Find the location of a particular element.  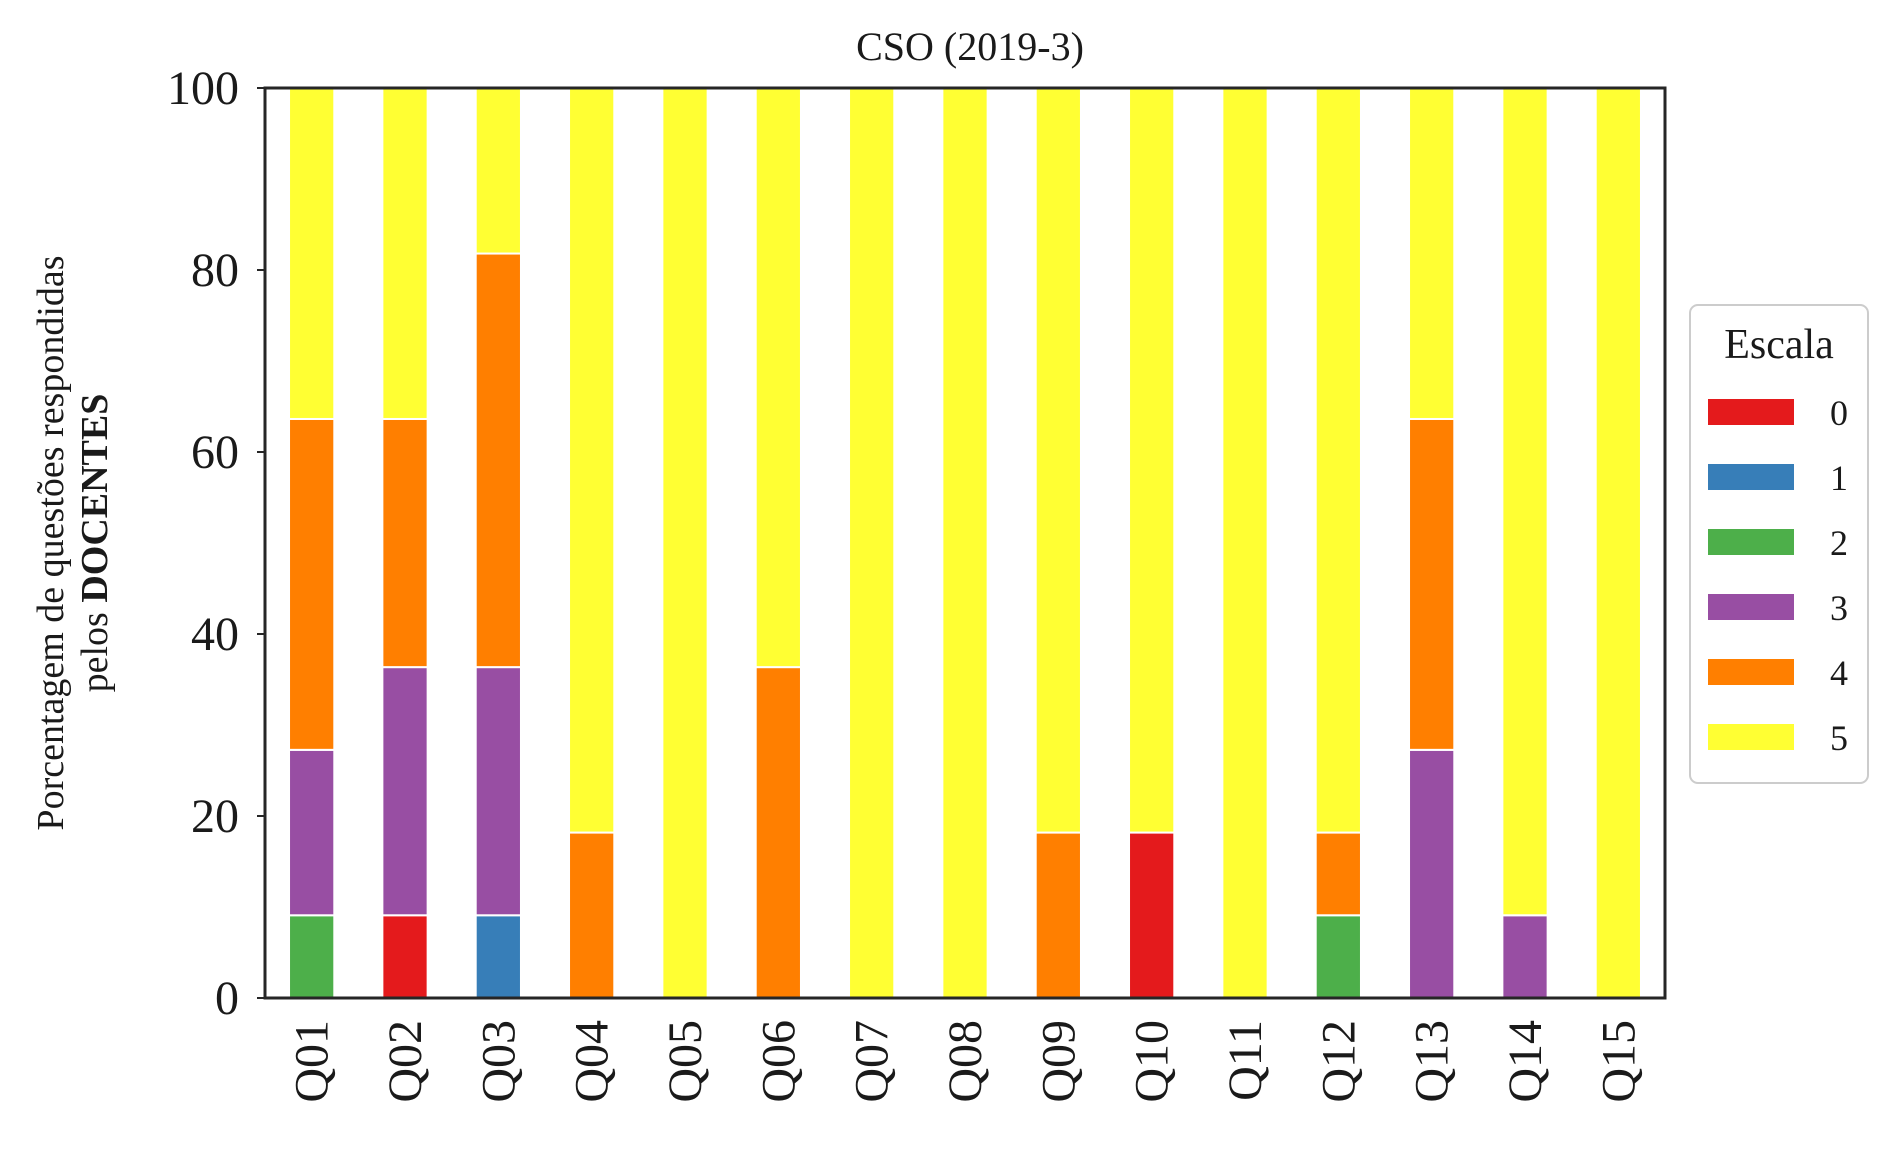

legend-label-1: 1 is located at coordinates (1839, 478).